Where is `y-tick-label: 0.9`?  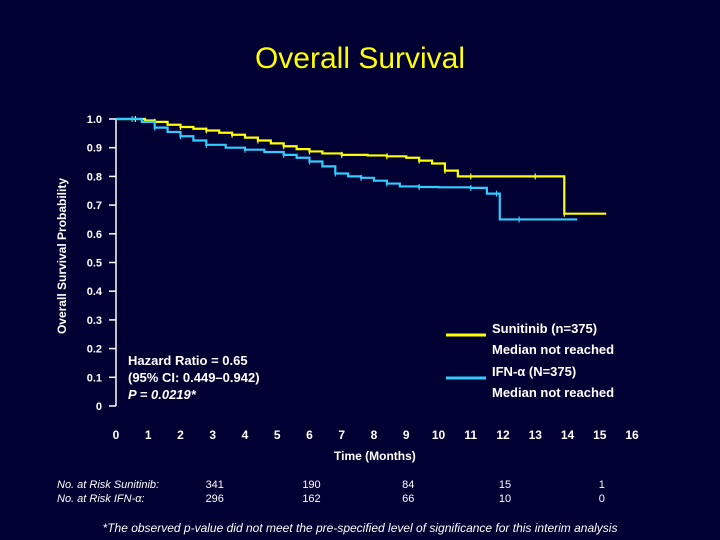 y-tick-label: 0.9 is located at coordinates (94, 149).